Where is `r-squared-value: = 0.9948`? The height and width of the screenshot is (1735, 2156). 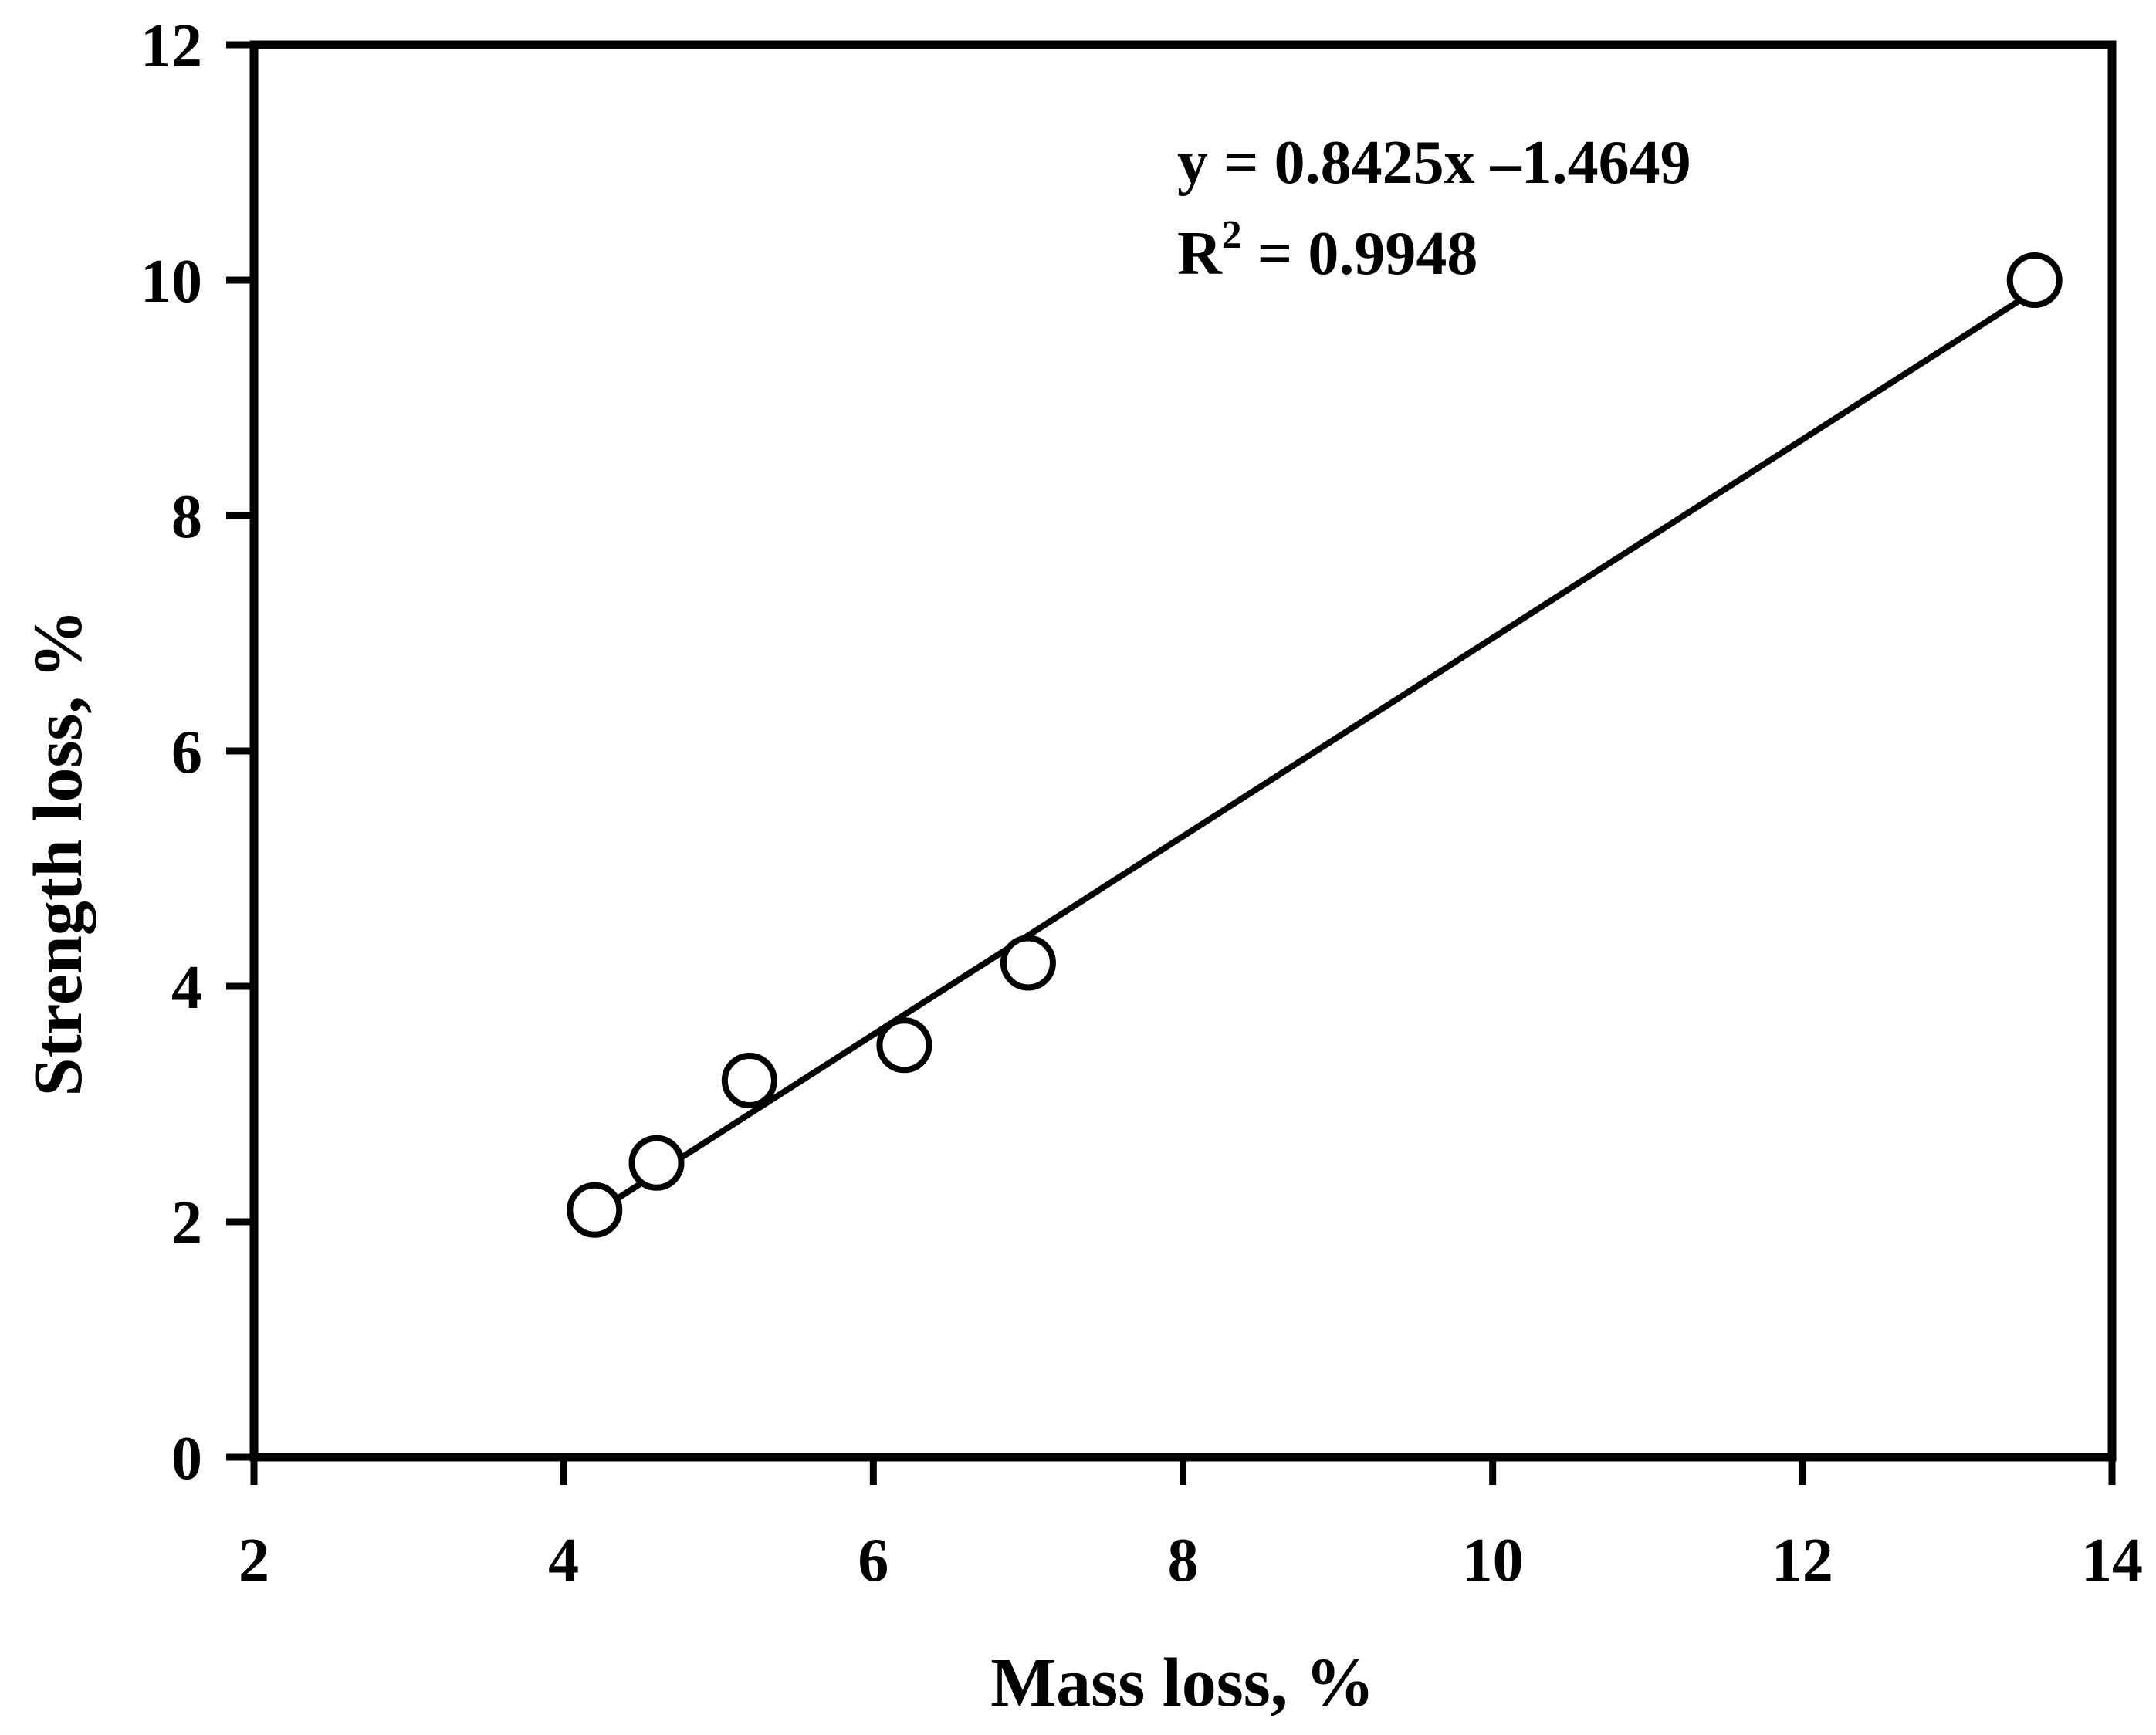
r-squared-value: = 0.9948 is located at coordinates (1360, 254).